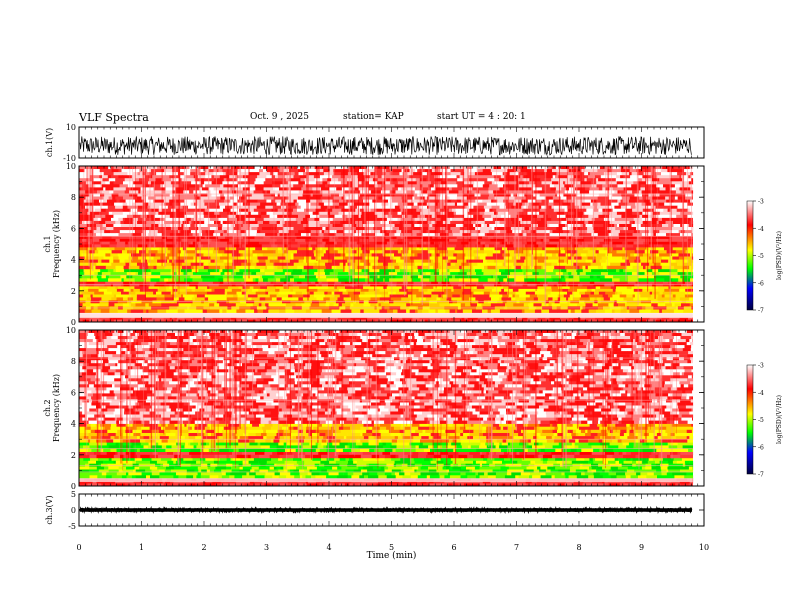 The height and width of the screenshot is (612, 792). What do you see at coordinates (73, 291) in the screenshot?
I see `ch1-spectrogram-ytick-1: 2` at bounding box center [73, 291].